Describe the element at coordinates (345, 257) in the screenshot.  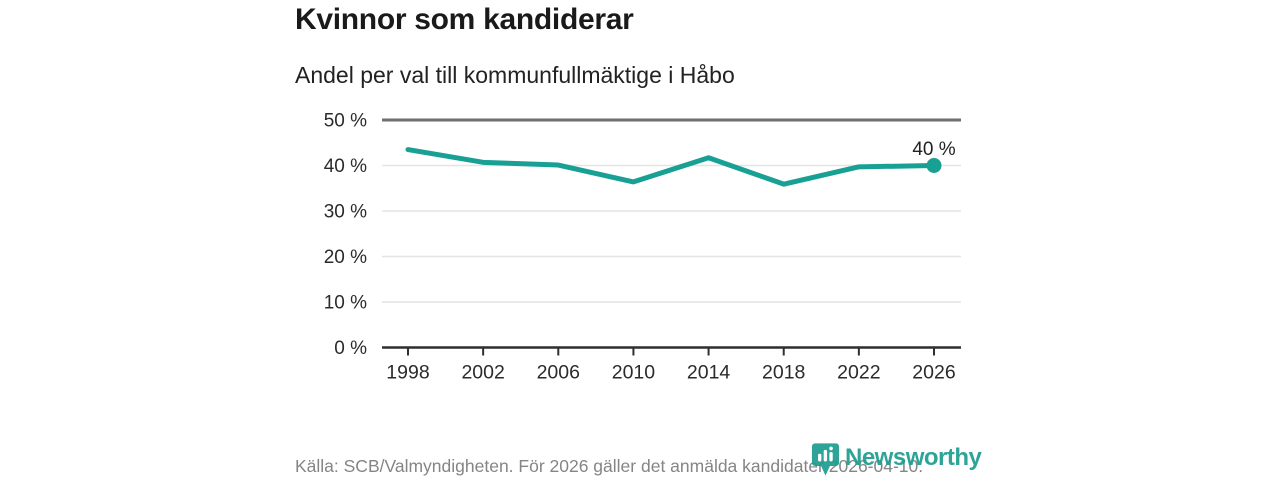
I see `y-tick-label: 20 %` at that location.